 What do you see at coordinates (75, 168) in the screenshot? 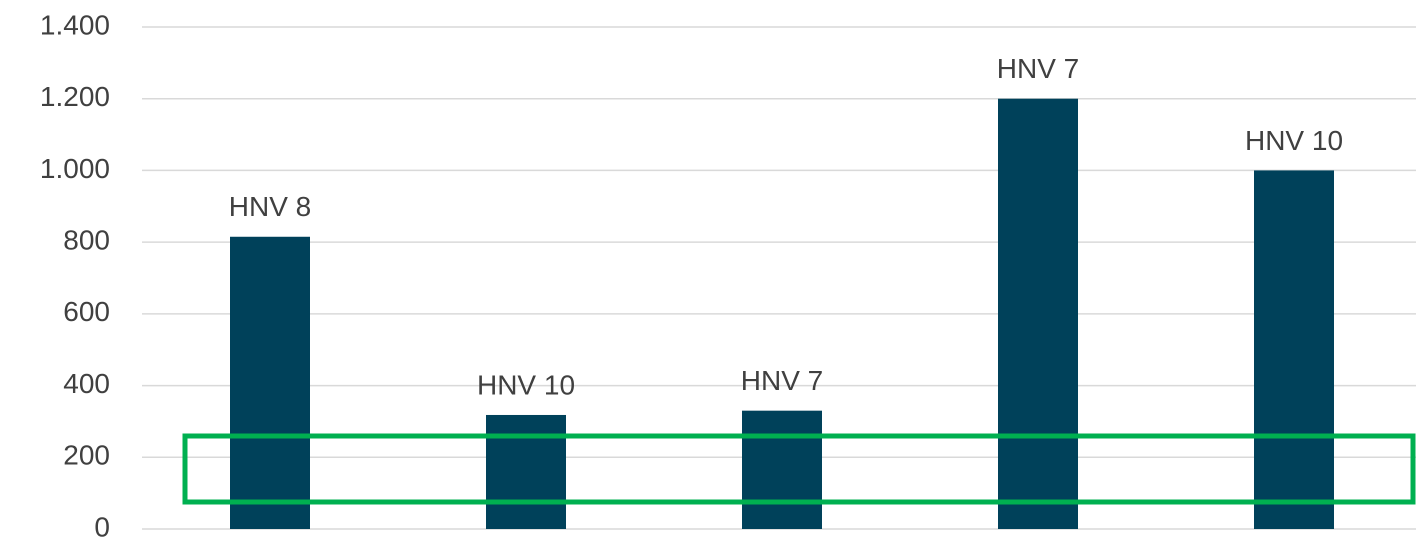
I see `y-tick-label: 1.000` at bounding box center [75, 168].